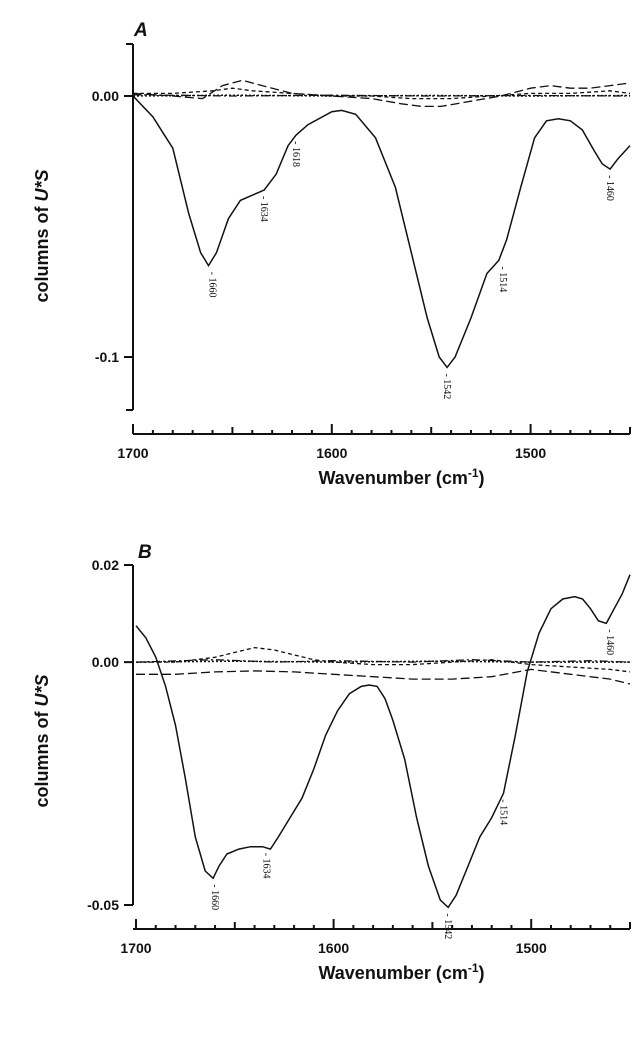 The height and width of the screenshot is (1037, 635). What do you see at coordinates (42, 185) in the screenshot?
I see `panel-a-y-title-italic: U*S` at bounding box center [42, 185].